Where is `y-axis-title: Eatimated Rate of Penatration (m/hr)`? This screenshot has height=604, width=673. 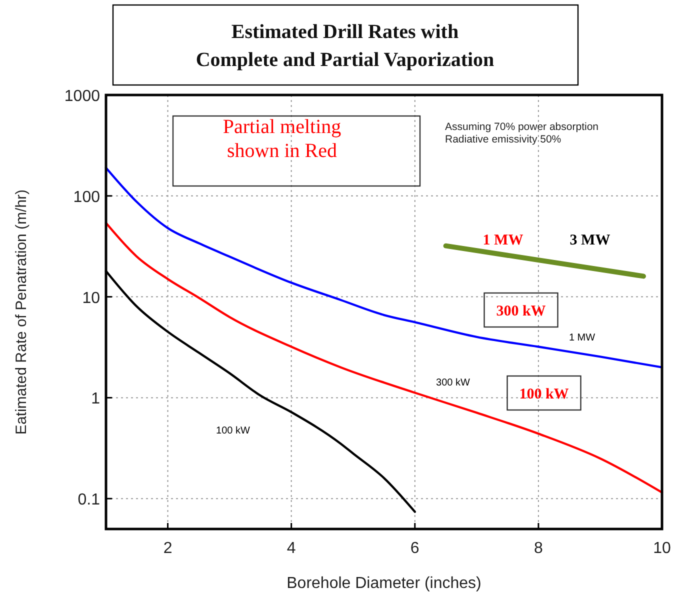
y-axis-title: Eatimated Rate of Penatration (m/hr) is located at coordinates (21, 312).